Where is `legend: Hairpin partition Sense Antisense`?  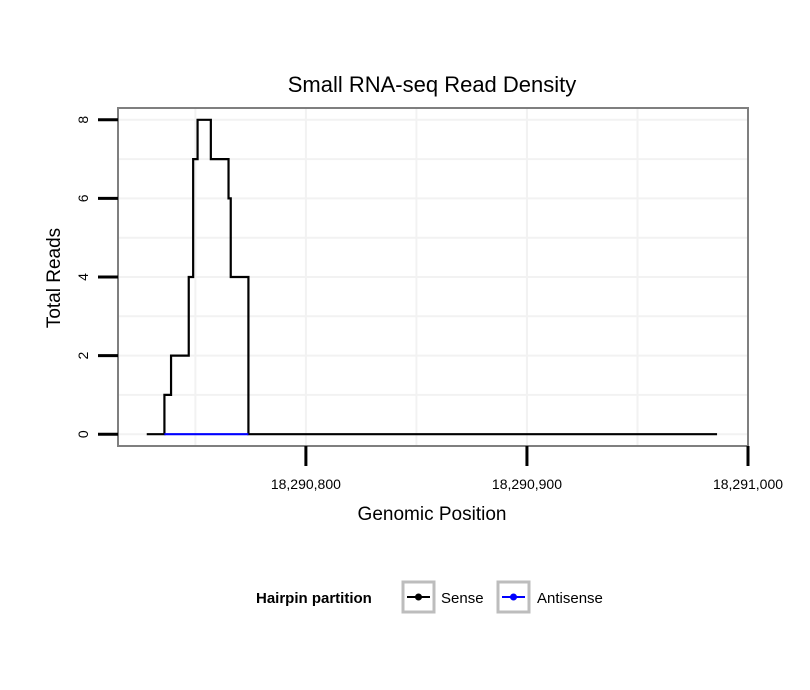
legend: Hairpin partition Sense Antisense is located at coordinates (429, 597).